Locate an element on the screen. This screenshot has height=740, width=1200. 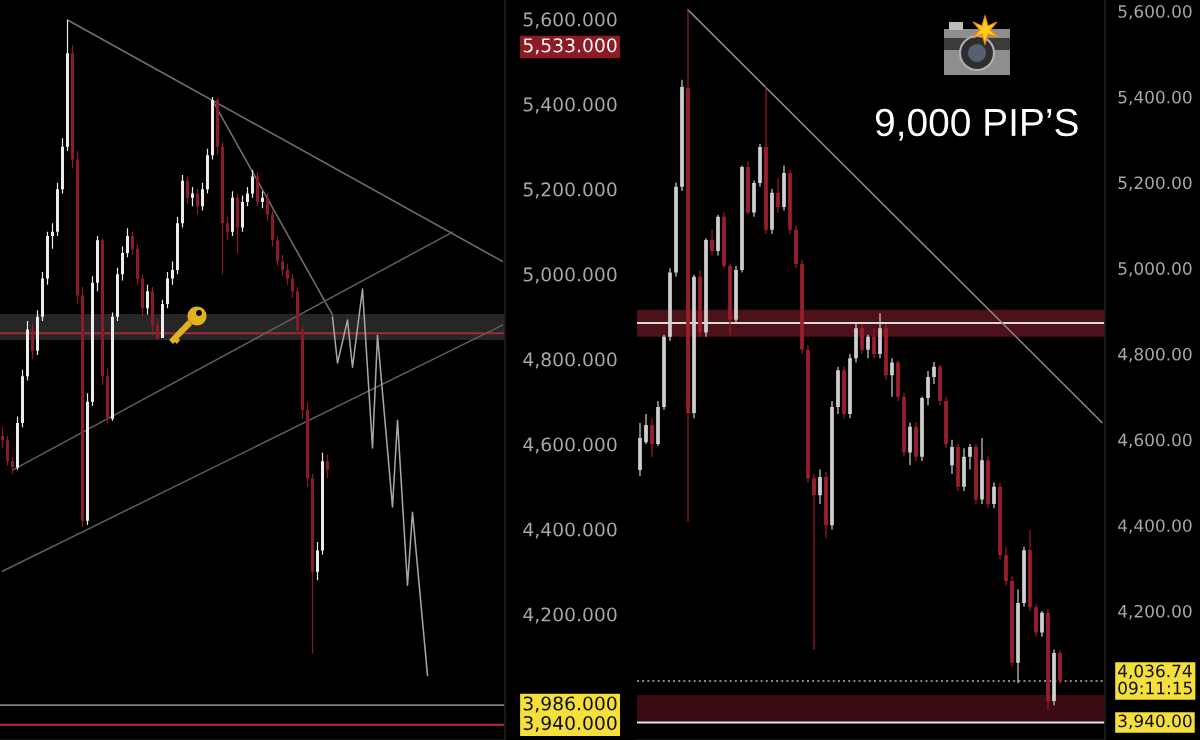
y-tick-label: 4,600.000 is located at coordinates (570, 445).